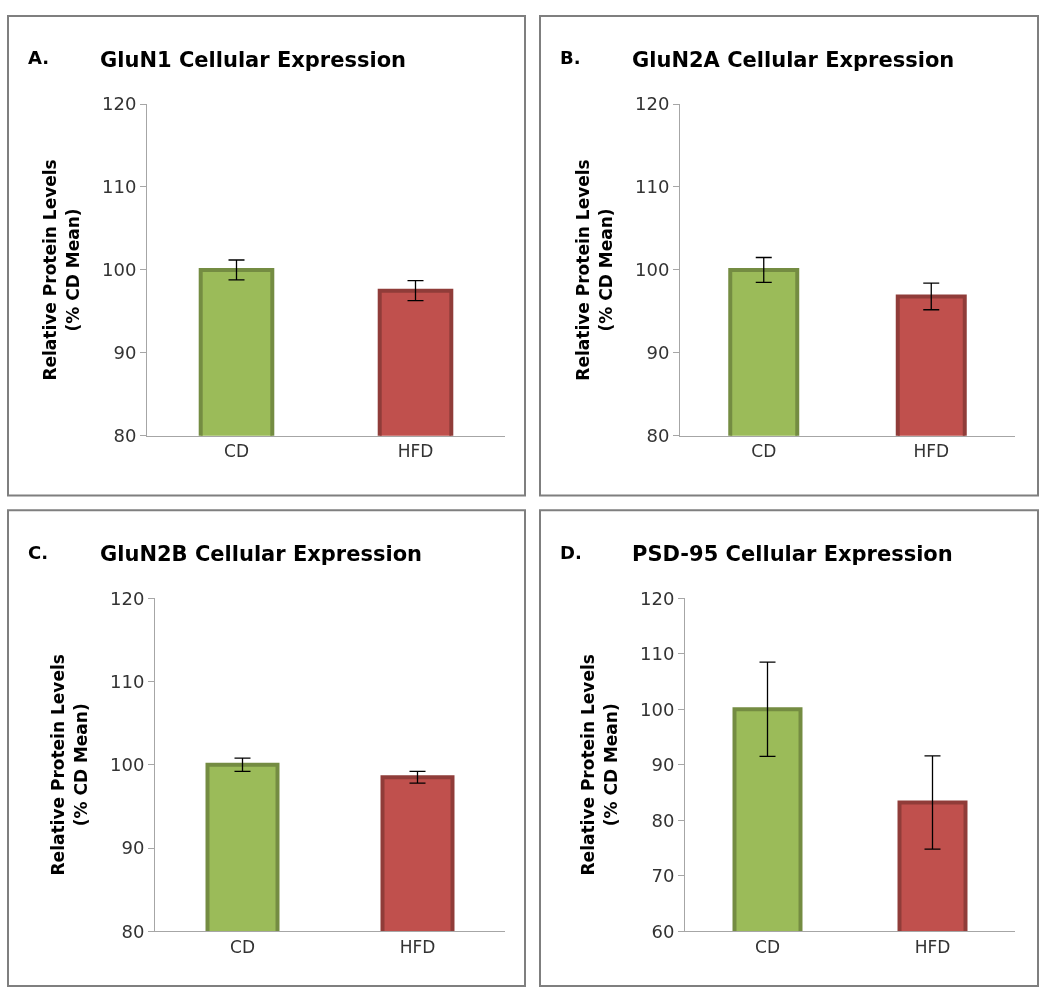 This screenshot has height=998, width=1041. I want to click on text: D., so click(571, 552).